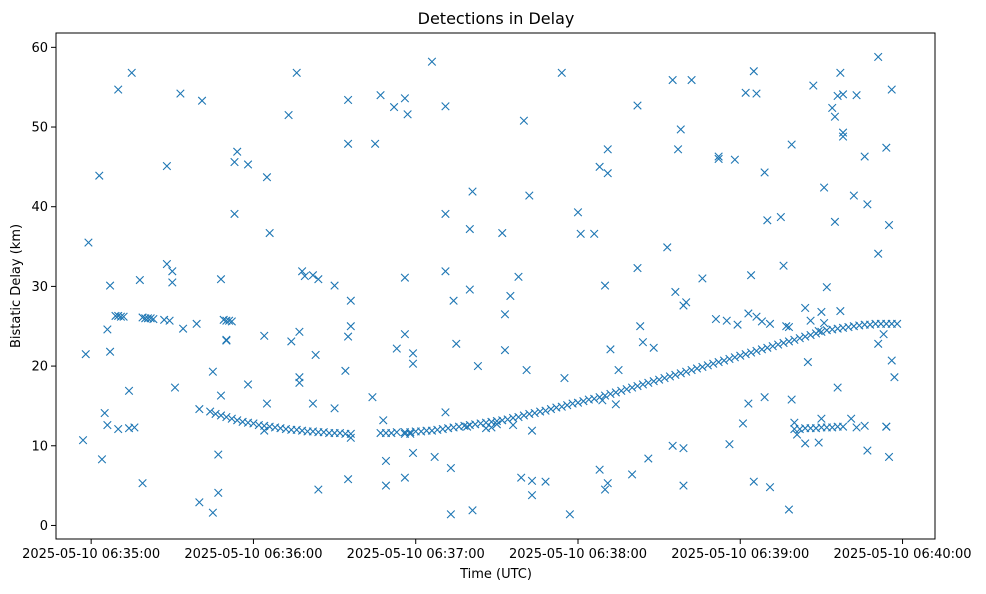 Image resolution: width=986 pixels, height=594 pixels. Describe the element at coordinates (16, 286) in the screenshot. I see `y-axis-label: Bistatic Delay (km)` at that location.